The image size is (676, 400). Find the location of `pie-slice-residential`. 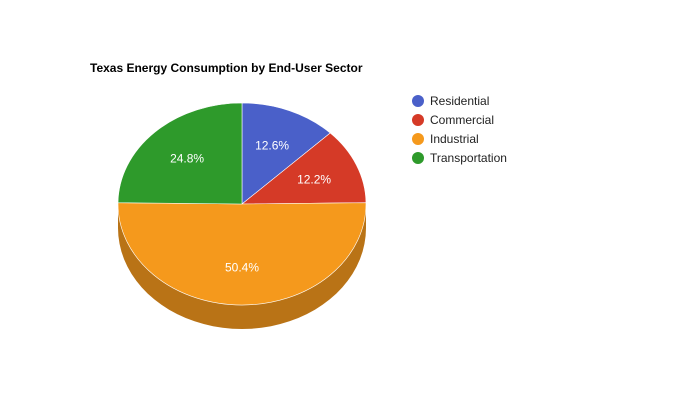

pie-slice-residential is located at coordinates (286, 153).